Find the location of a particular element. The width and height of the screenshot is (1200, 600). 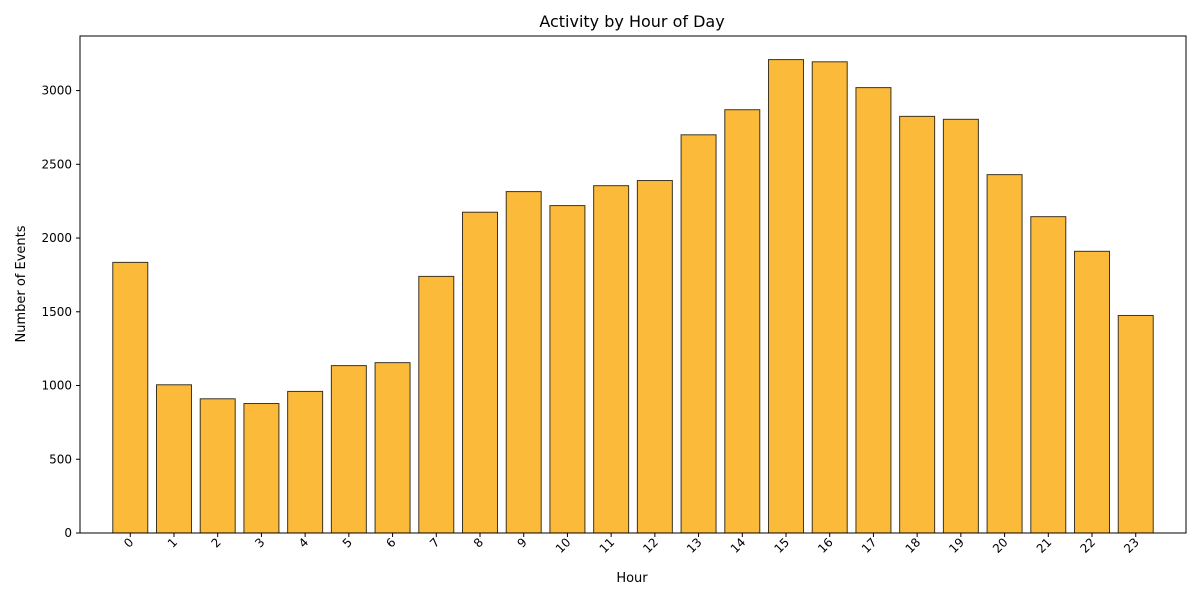

x-tick-label: 16 is located at coordinates (825, 545).